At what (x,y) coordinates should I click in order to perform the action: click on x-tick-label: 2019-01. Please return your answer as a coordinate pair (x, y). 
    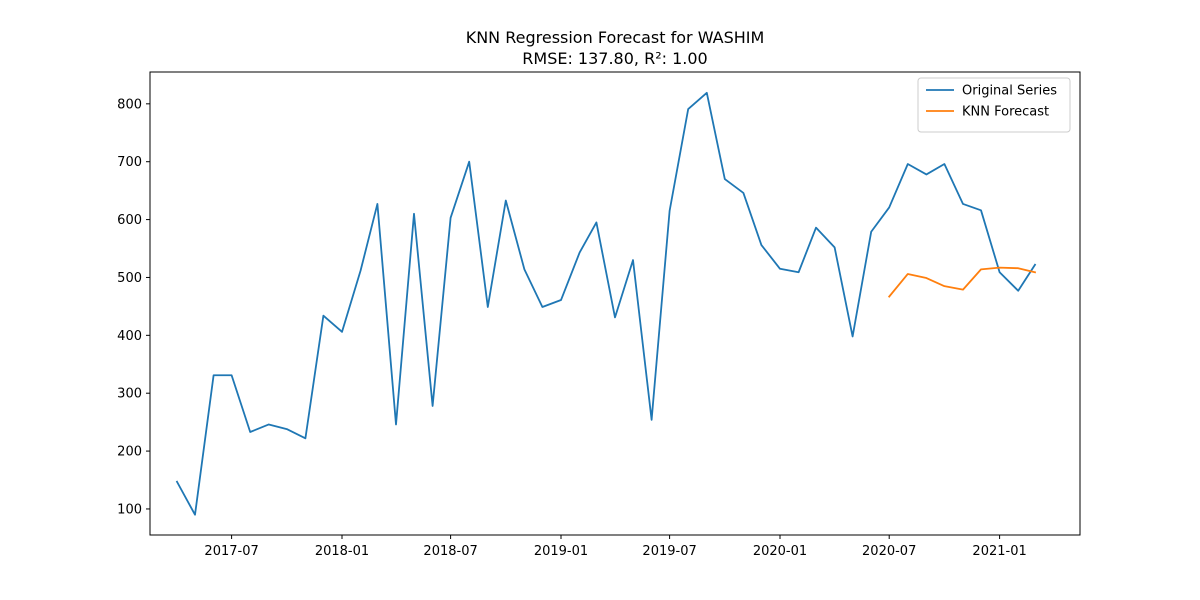
    Looking at the image, I should click on (561, 551).